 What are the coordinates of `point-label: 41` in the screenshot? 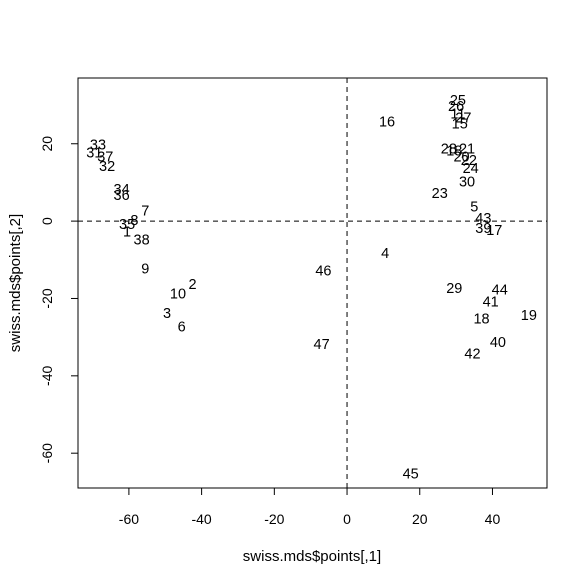 It's located at (491, 302).